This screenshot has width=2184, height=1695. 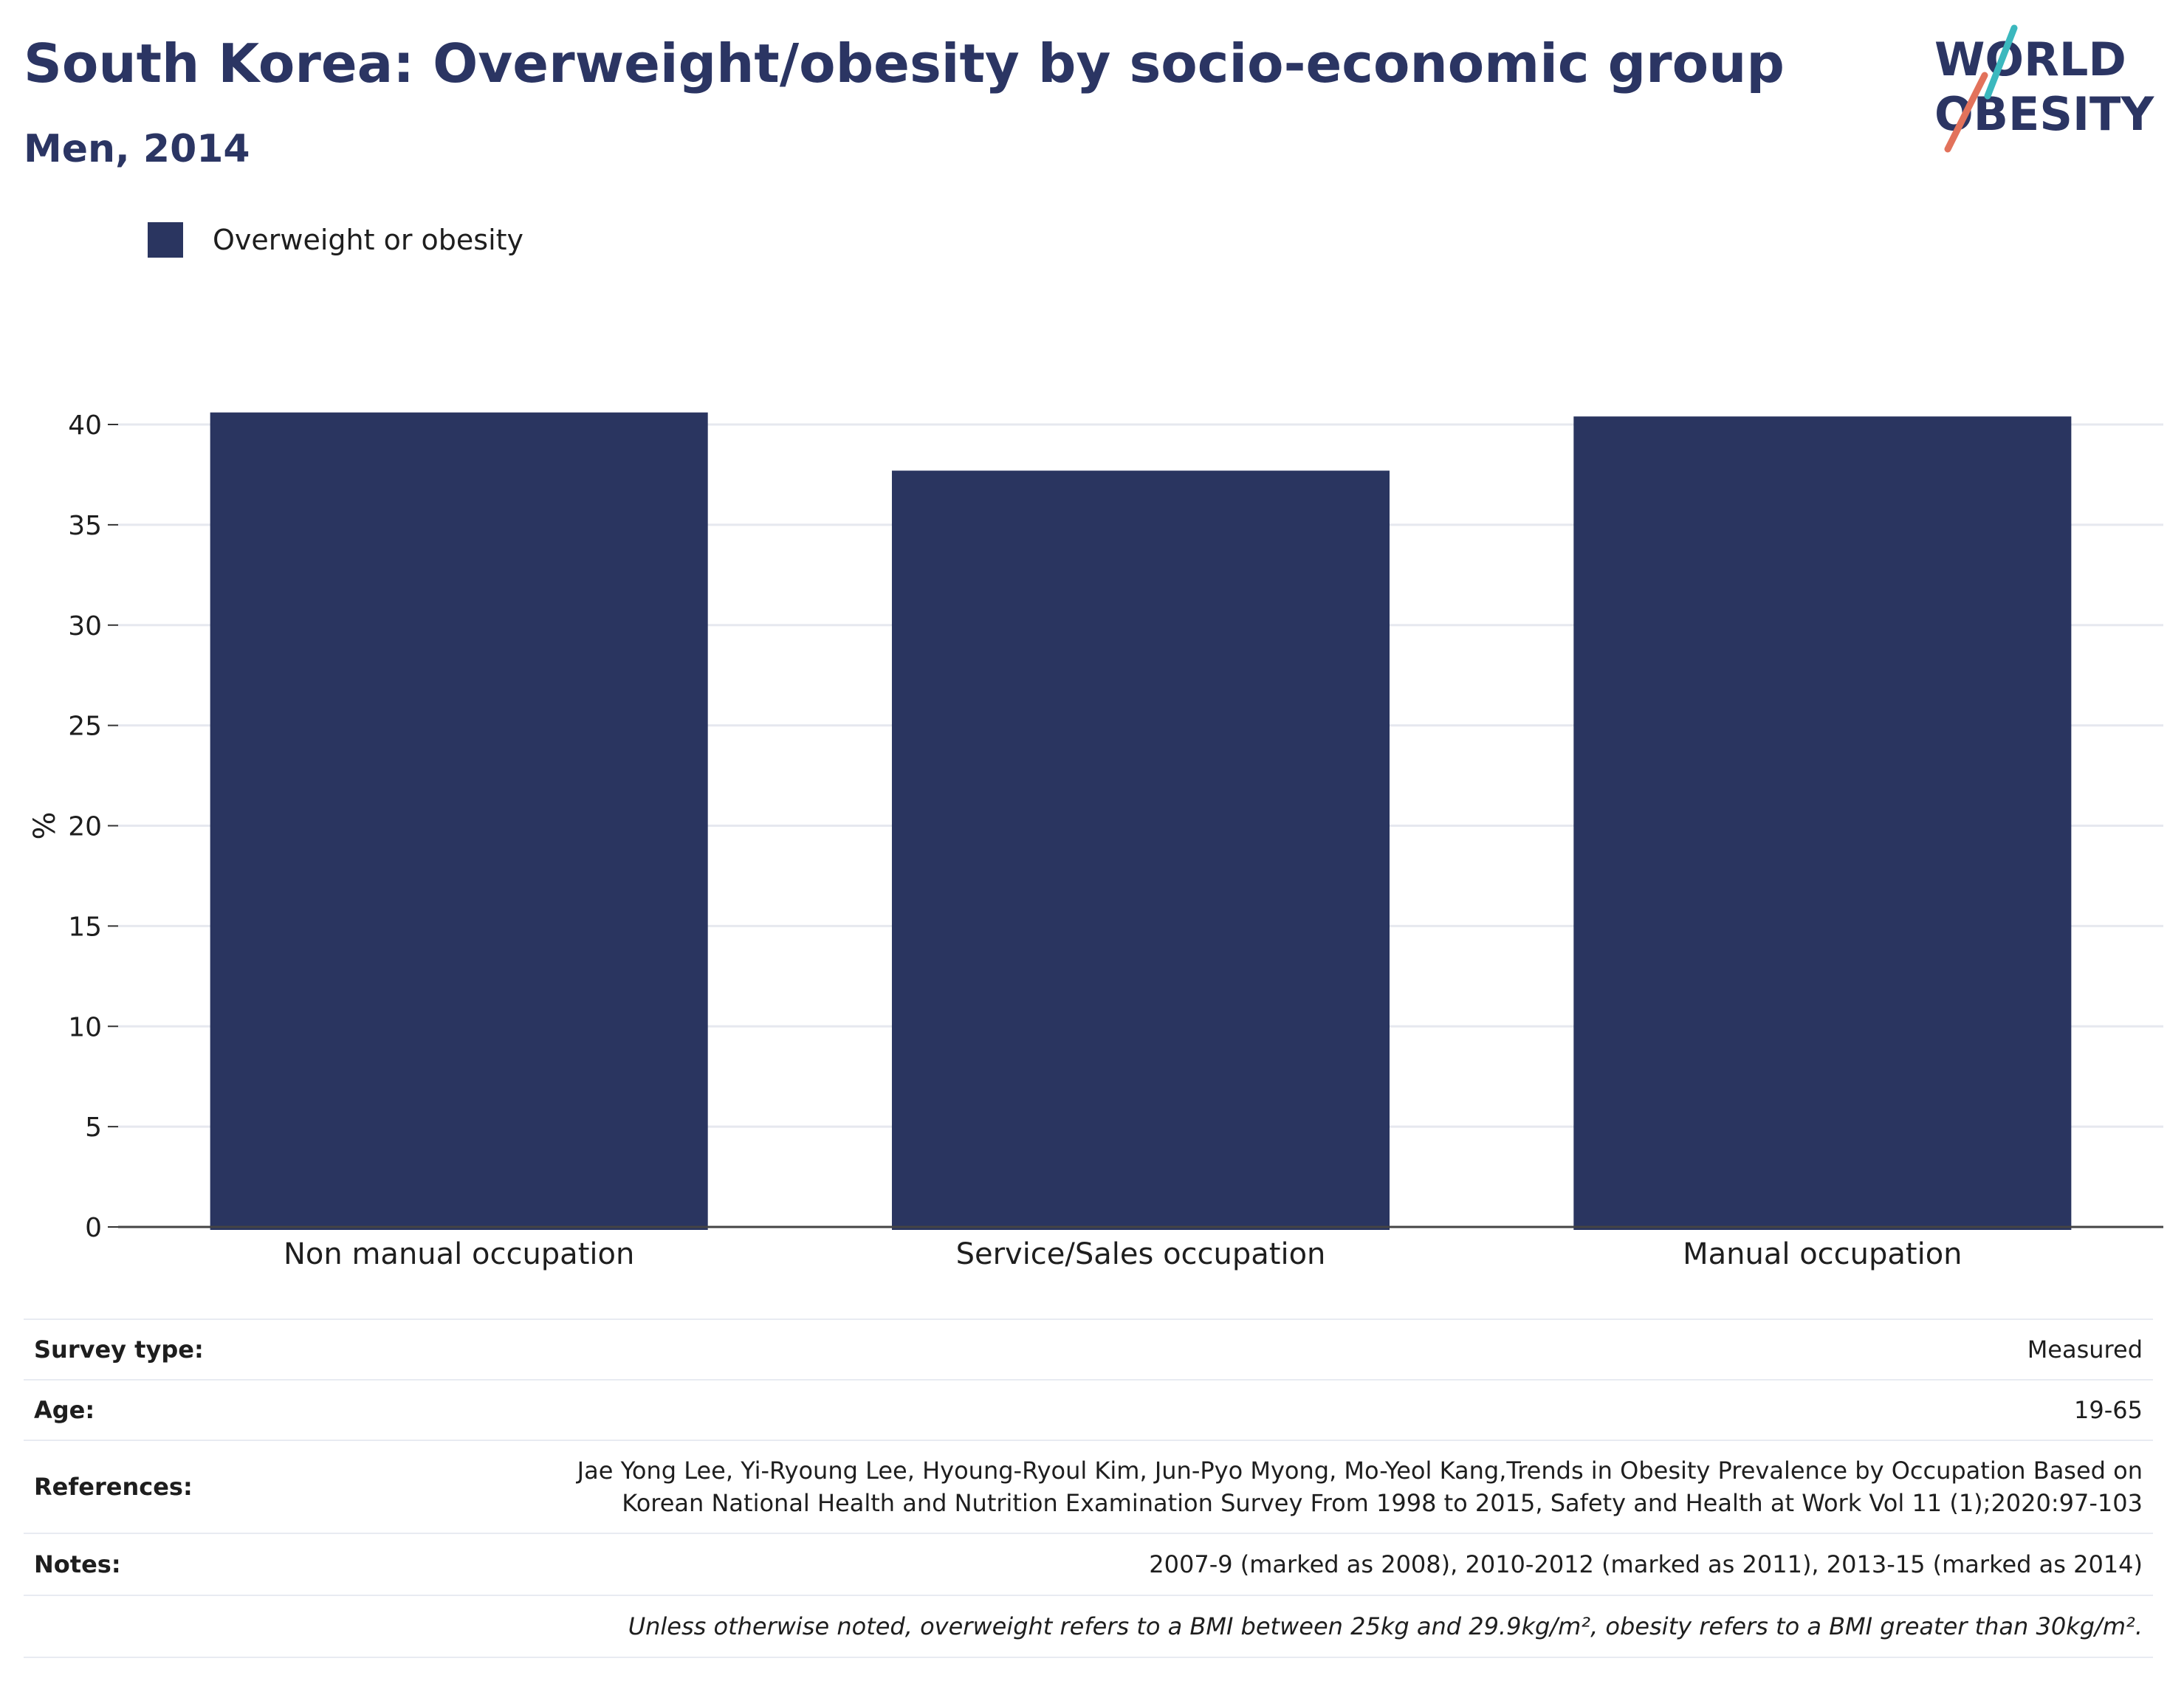 What do you see at coordinates (85, 927) in the screenshot?
I see `y-tick-label: 15` at bounding box center [85, 927].